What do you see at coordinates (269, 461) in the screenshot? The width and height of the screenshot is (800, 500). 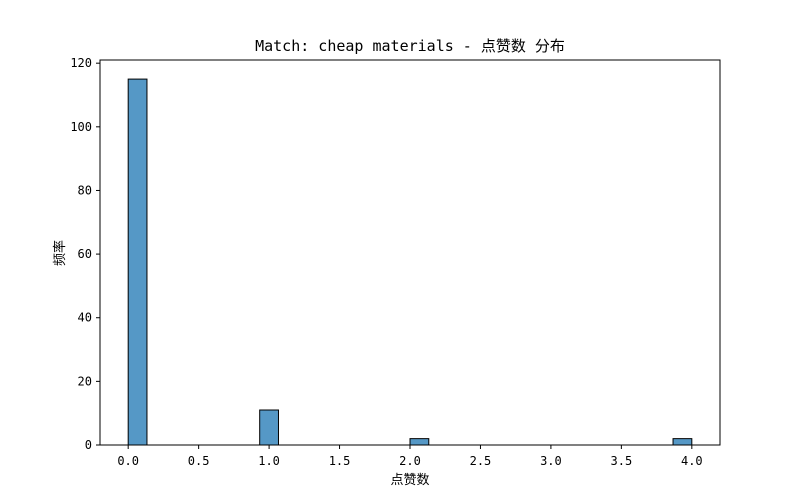 I see `x-tick-label: 1.0` at bounding box center [269, 461].